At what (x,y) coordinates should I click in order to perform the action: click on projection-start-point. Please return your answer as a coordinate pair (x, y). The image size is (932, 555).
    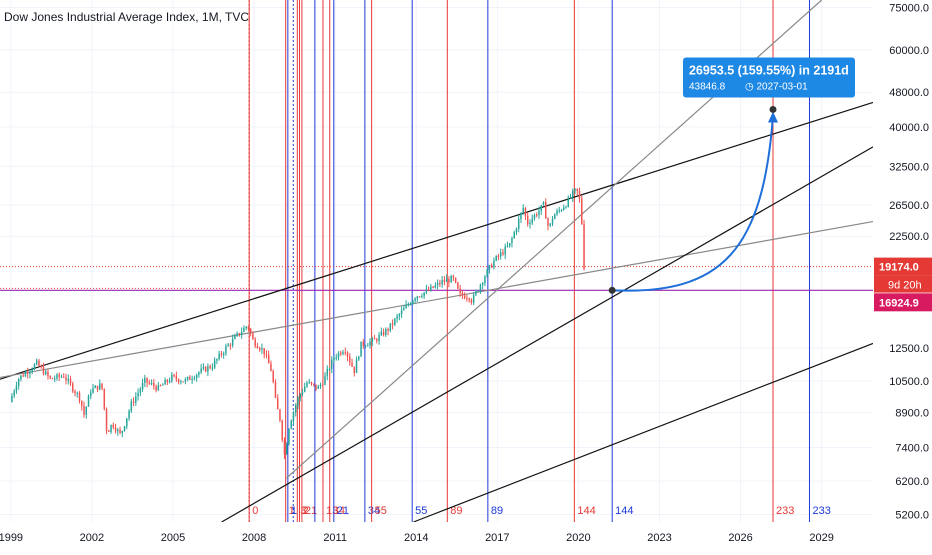
    Looking at the image, I should click on (612, 290).